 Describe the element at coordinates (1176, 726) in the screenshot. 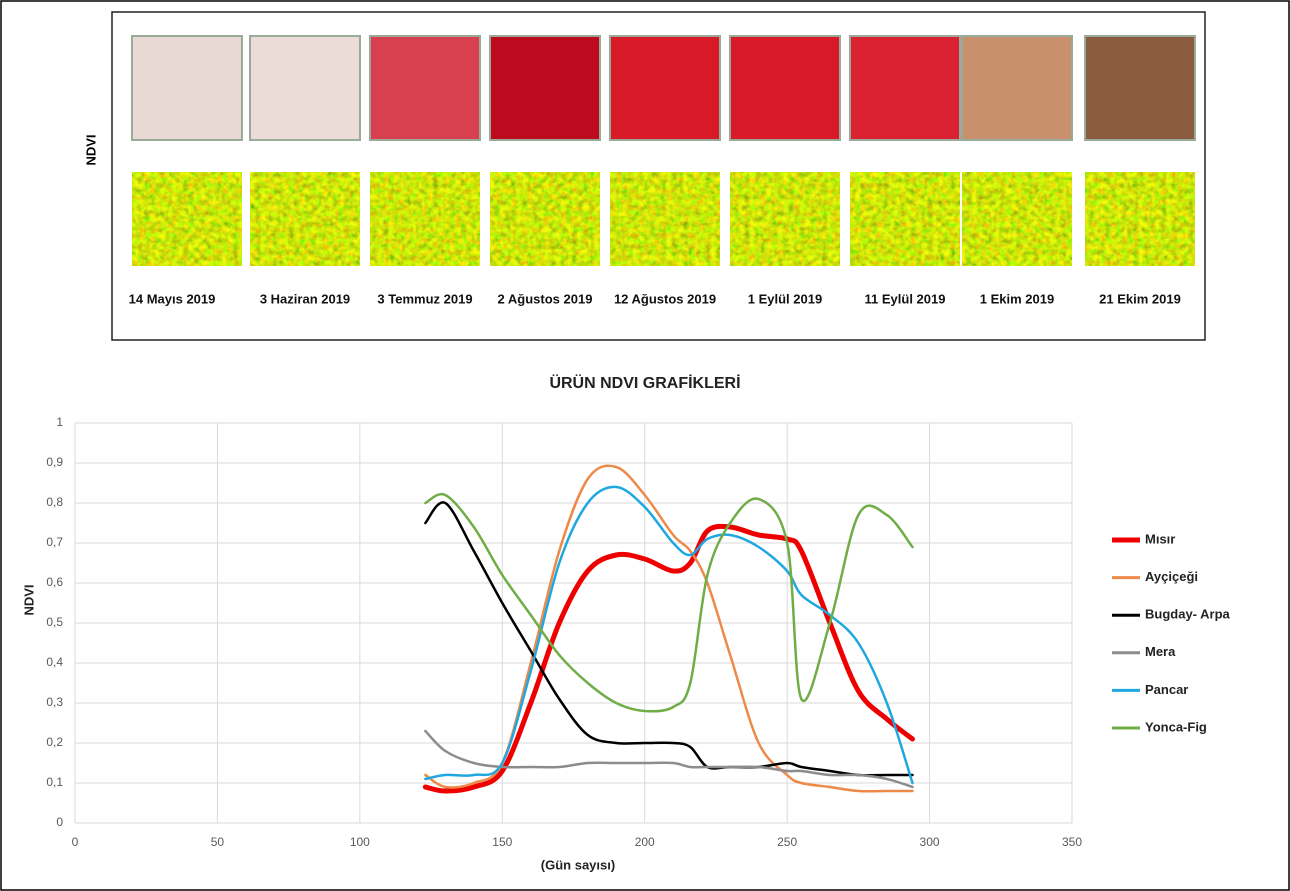

I see `legend-label: Yonca-Fig` at that location.